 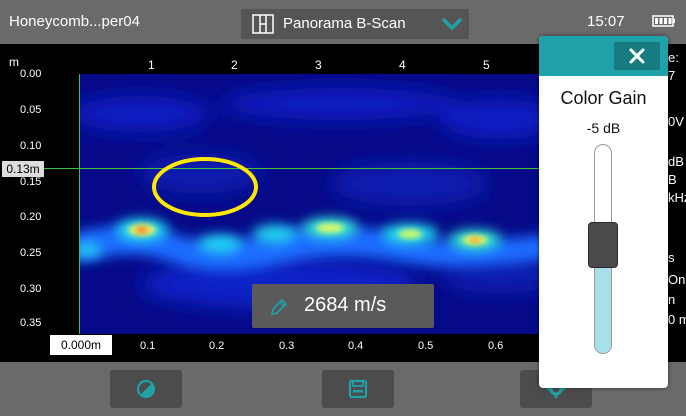 I want to click on velocity-display: 2684 m/s, so click(x=343, y=306).